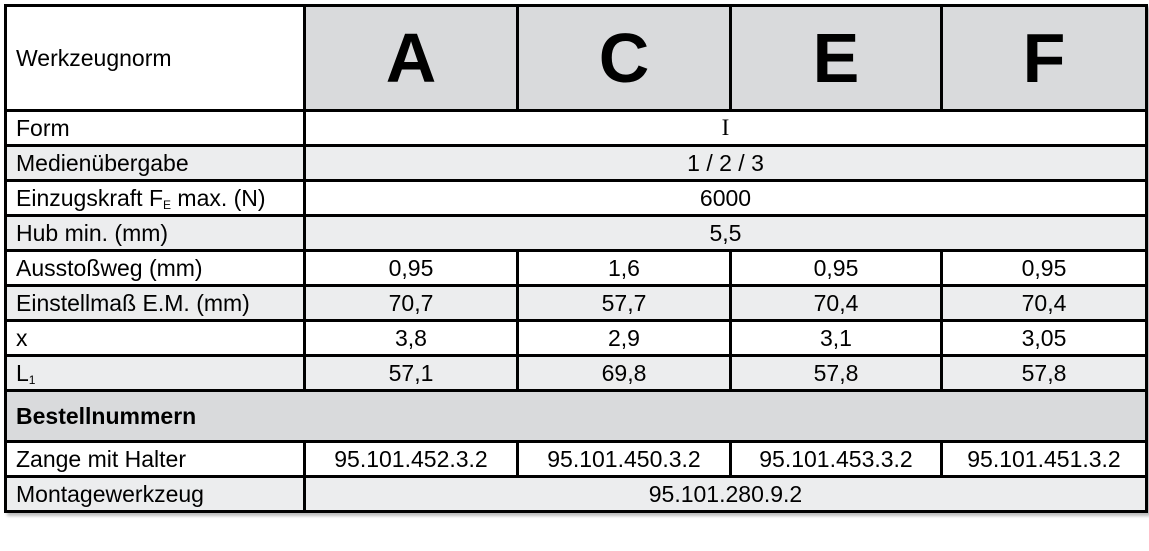  I want to click on cell: 95.101.452.3.2, so click(411, 459).